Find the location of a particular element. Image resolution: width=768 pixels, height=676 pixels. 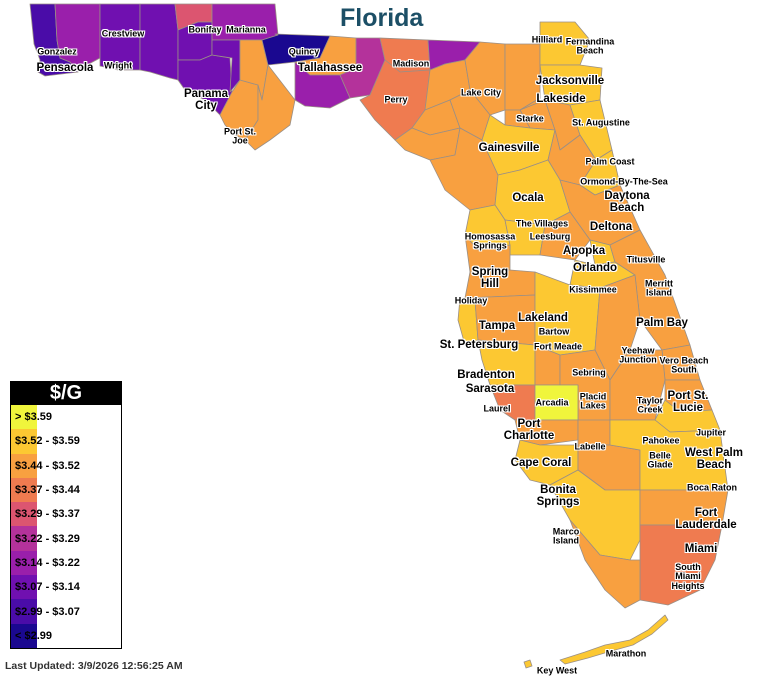

county-monroe-mainland is located at coordinates (605, 564).